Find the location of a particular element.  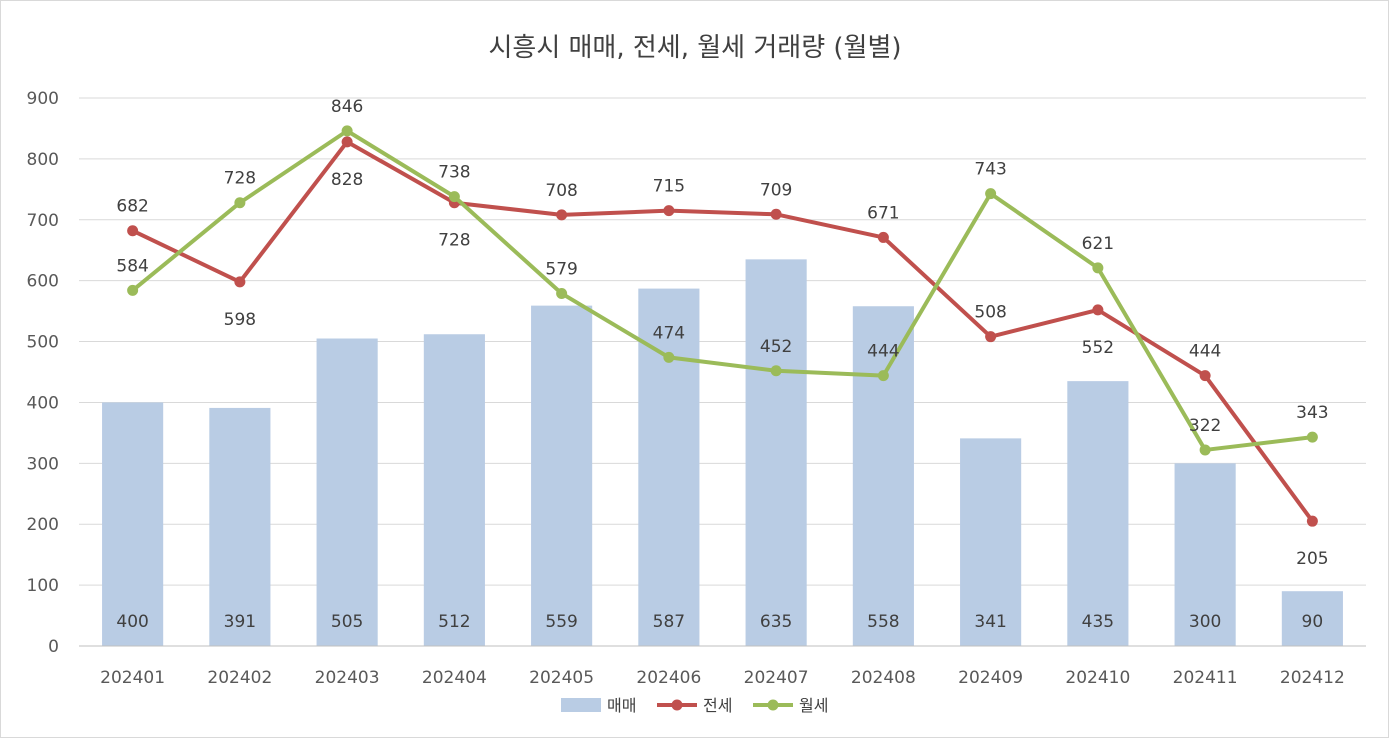

line-data-label: 552 is located at coordinates (1098, 348).